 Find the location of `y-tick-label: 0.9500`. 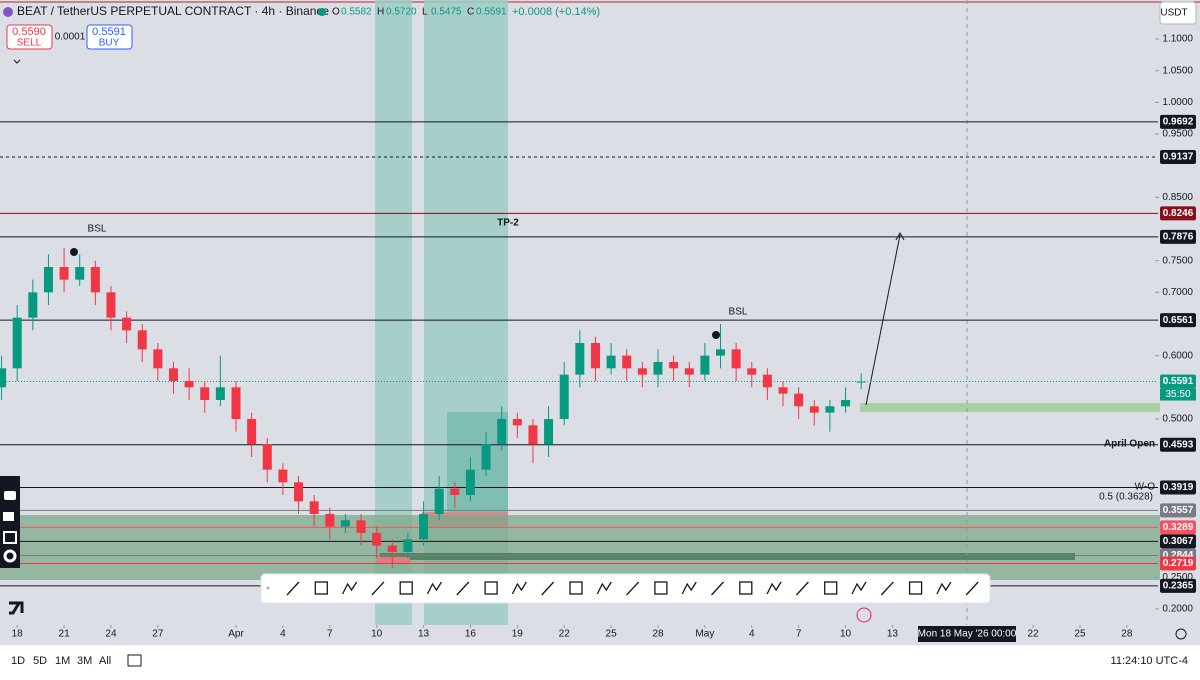

y-tick-label: 0.9500 is located at coordinates (1177, 134).